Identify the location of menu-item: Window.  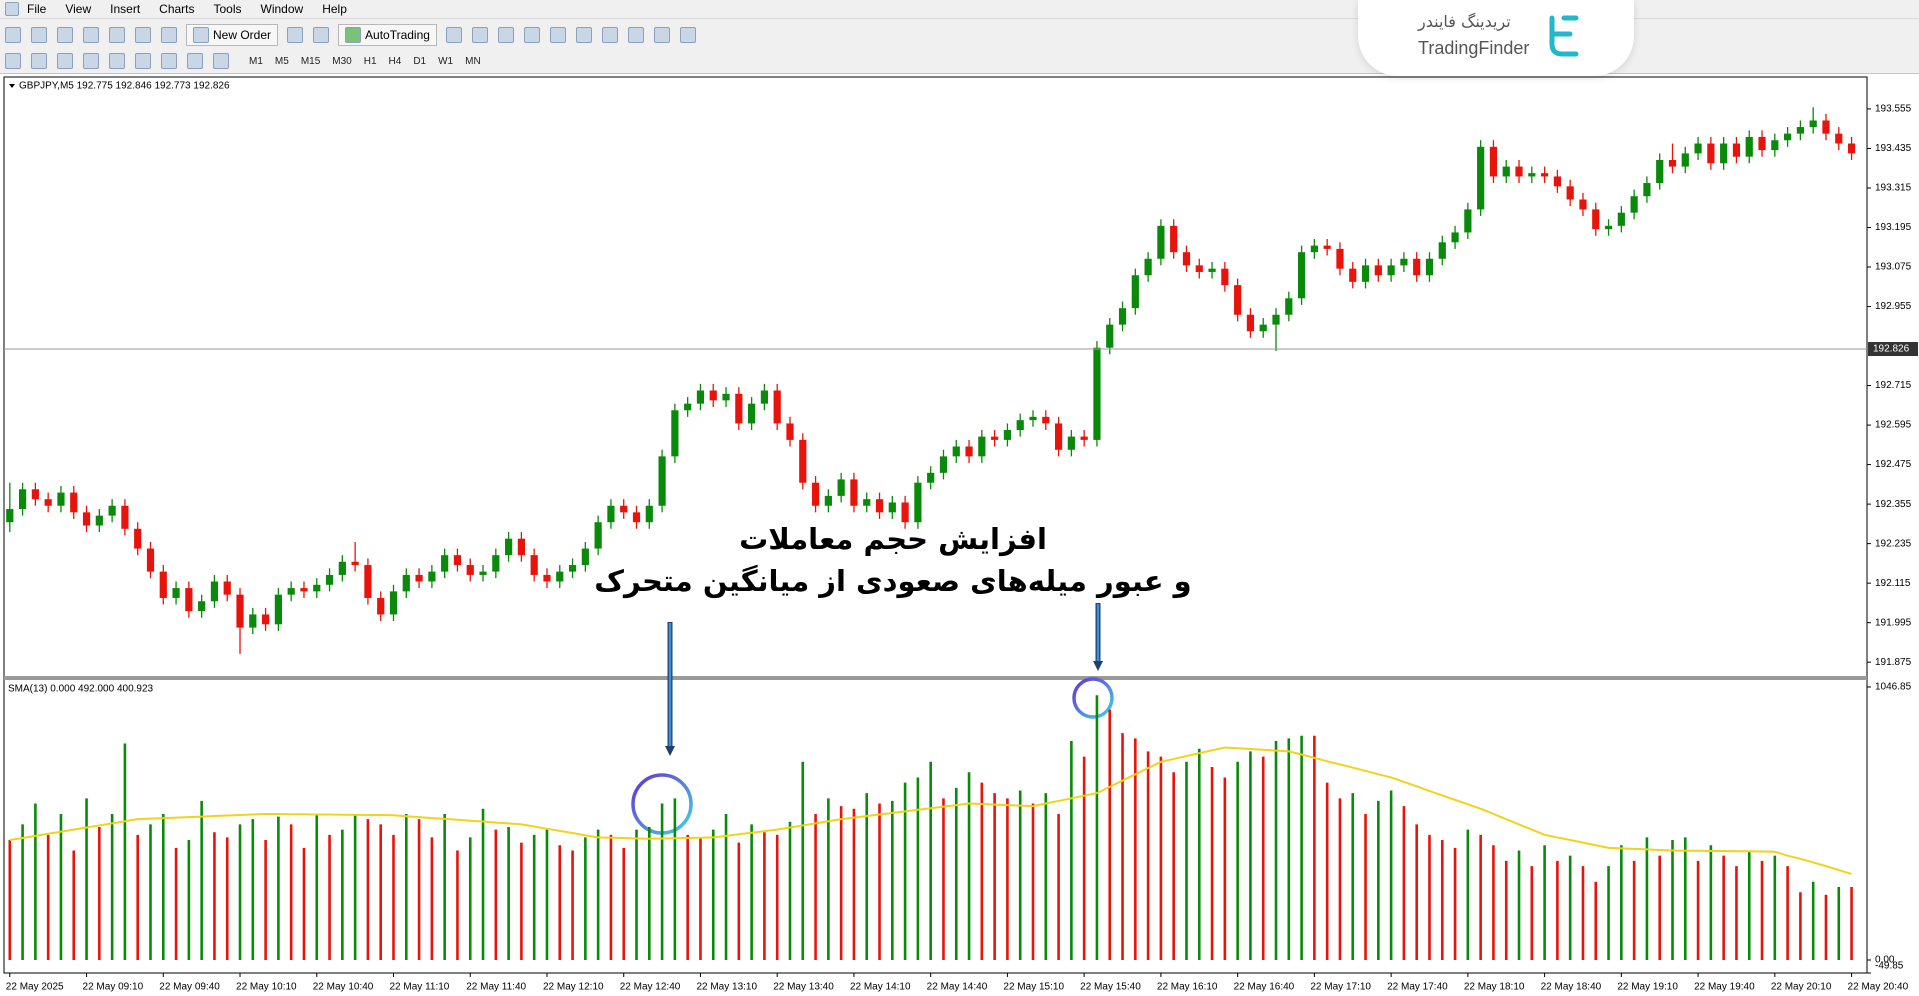
(282, 9).